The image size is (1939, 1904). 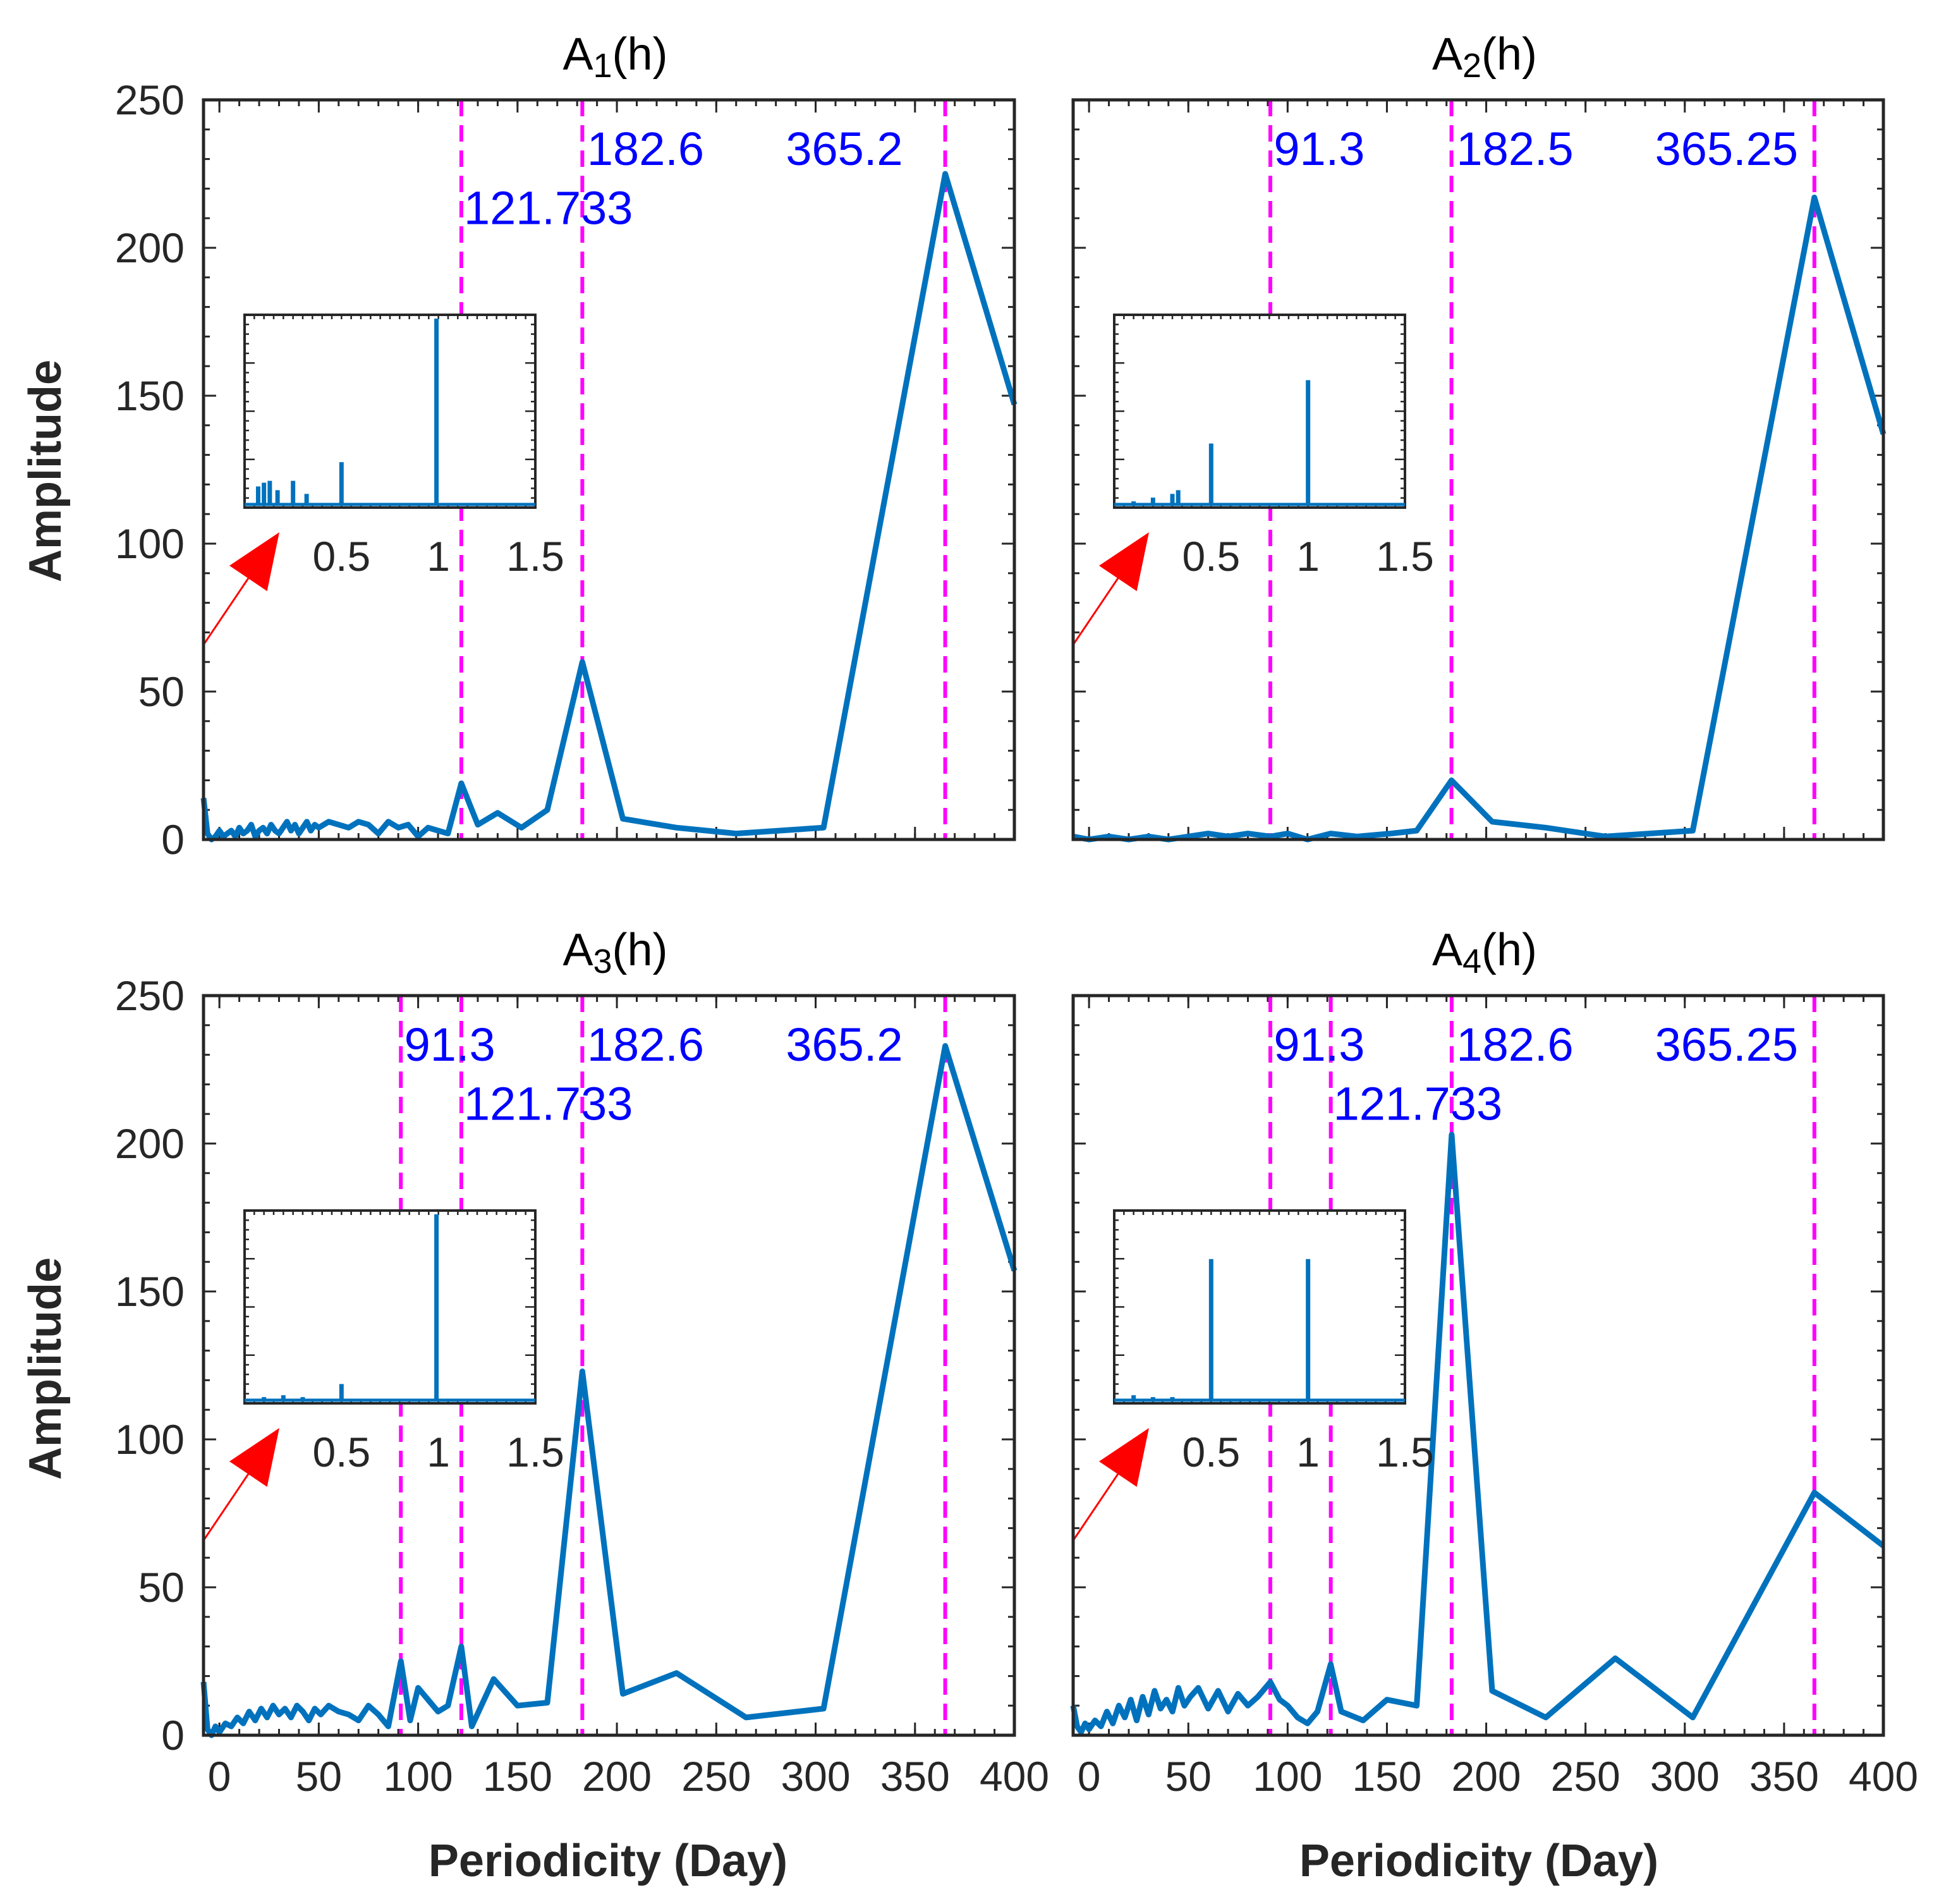 What do you see at coordinates (614, 57) in the screenshot?
I see `panel-title: A1(h)` at bounding box center [614, 57].